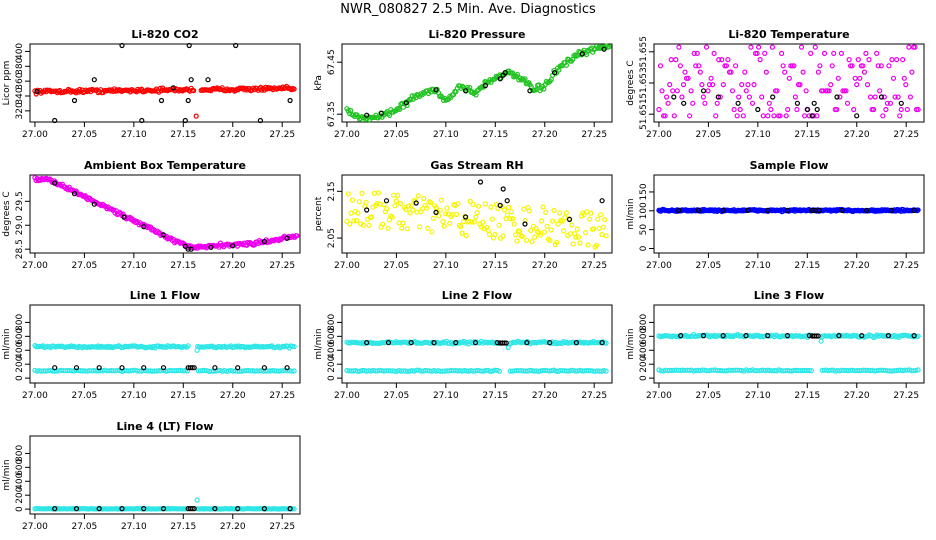 The image size is (936, 540). What do you see at coordinates (476, 370) in the screenshot?
I see `series-low` at bounding box center [476, 370].